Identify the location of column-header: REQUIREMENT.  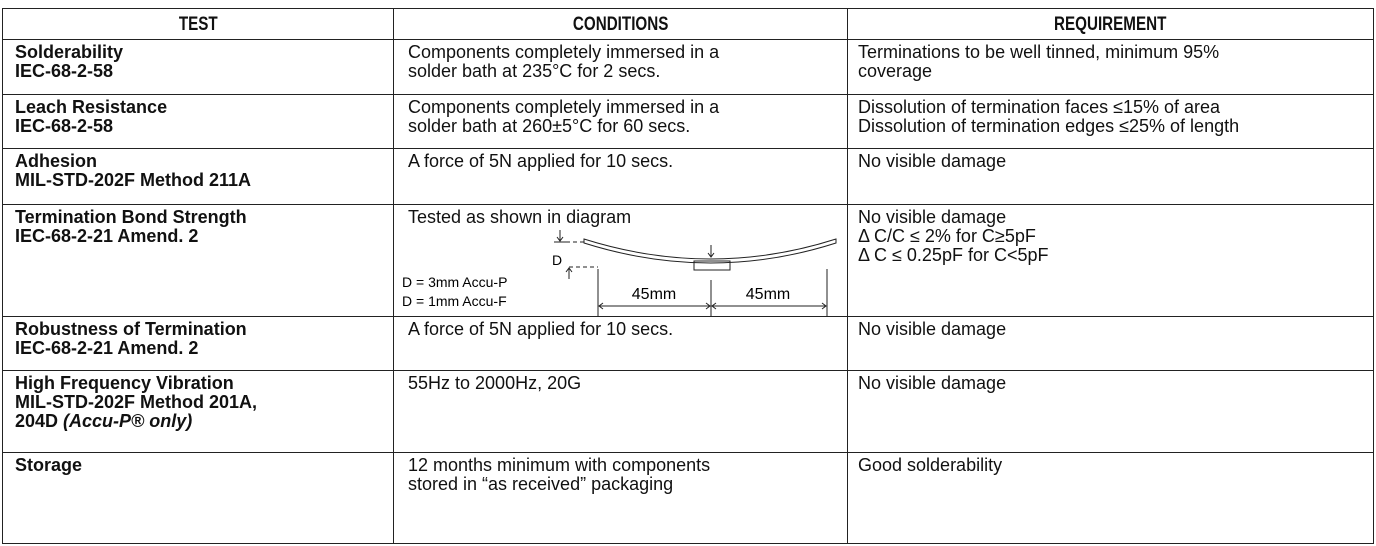
(1110, 24).